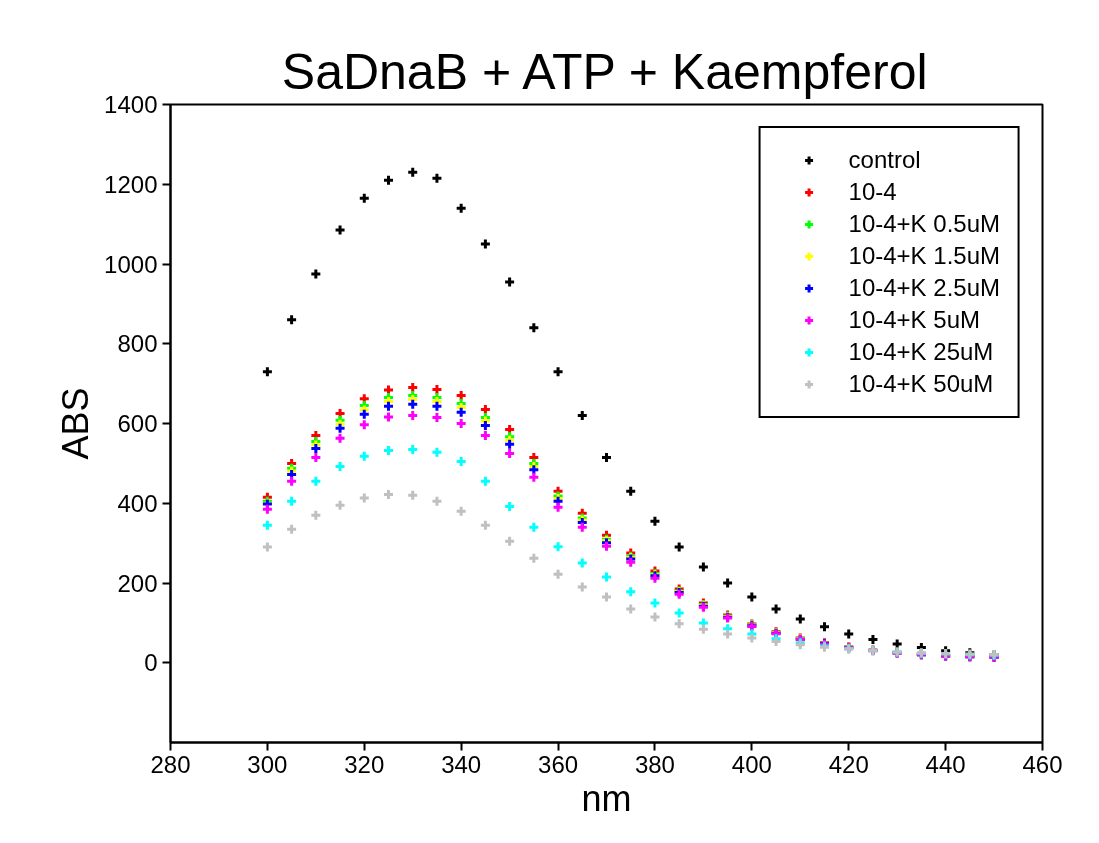 The image size is (1099, 843). What do you see at coordinates (137, 583) in the screenshot?
I see `y-tick-label: 200` at bounding box center [137, 583].